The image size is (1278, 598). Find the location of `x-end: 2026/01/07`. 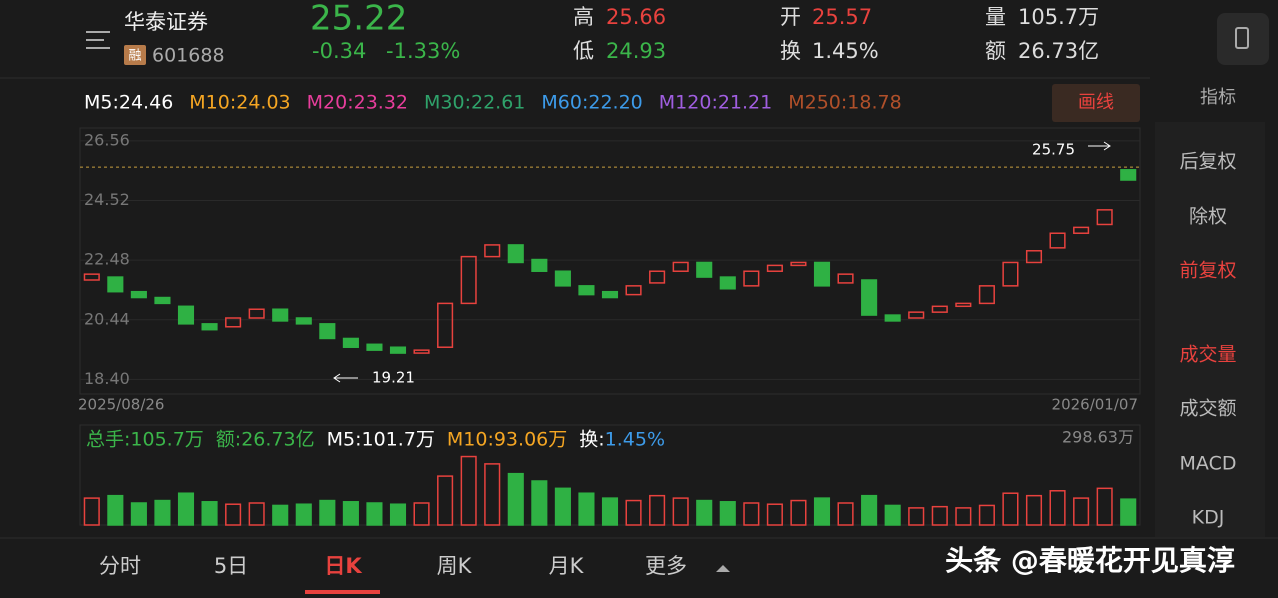

x-end: 2026/01/07 is located at coordinates (1095, 405).